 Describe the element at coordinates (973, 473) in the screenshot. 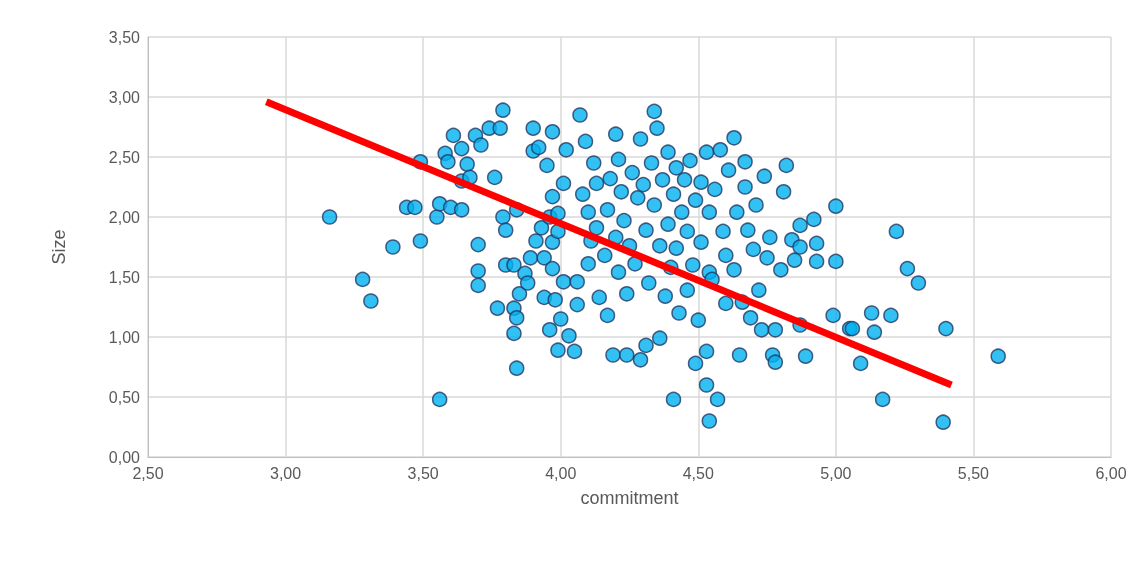

I see `x-tick-label: 5,50` at that location.